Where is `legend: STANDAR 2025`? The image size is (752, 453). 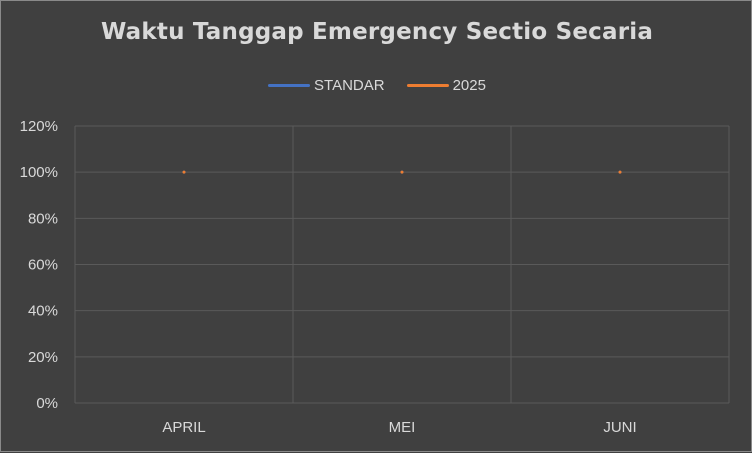 legend: STANDAR 2025 is located at coordinates (376, 85).